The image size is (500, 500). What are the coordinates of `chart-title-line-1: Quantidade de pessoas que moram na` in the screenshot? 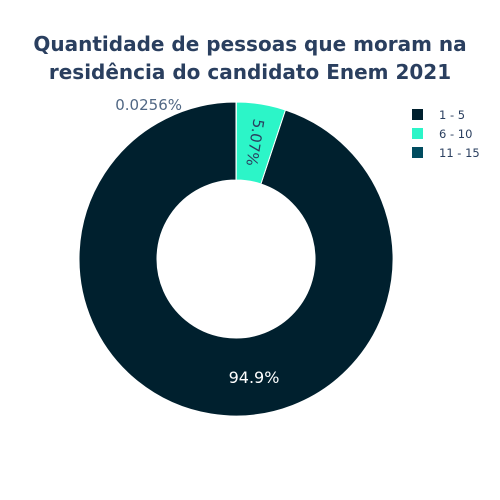 It's located at (250, 44).